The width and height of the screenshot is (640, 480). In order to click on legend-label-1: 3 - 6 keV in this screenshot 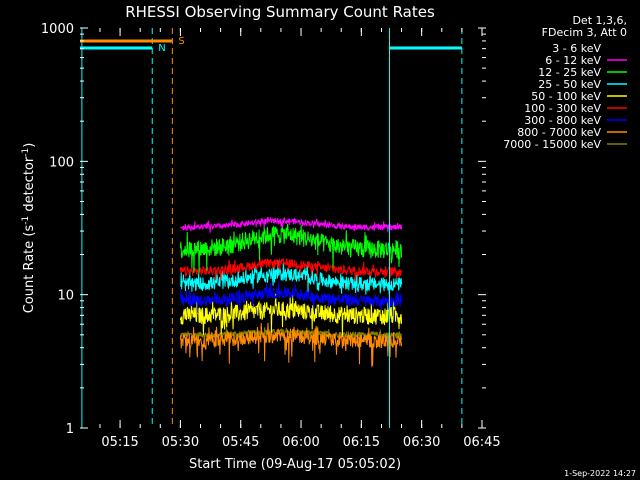, I will do `click(576, 48)`.